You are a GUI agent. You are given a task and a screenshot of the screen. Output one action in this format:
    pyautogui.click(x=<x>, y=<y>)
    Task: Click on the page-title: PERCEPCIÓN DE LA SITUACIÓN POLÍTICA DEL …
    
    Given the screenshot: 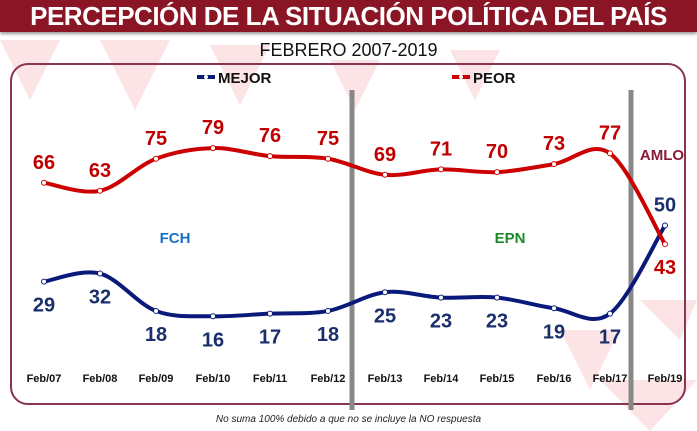 What is the action you would take?
    pyautogui.click(x=348, y=16)
    